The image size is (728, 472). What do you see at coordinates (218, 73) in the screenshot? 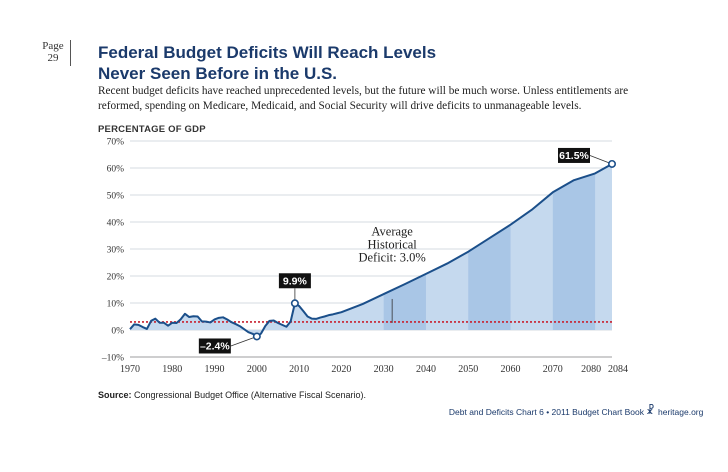
I see `chart-title-line-2: Never Seen Before in the U.S.` at bounding box center [218, 73].